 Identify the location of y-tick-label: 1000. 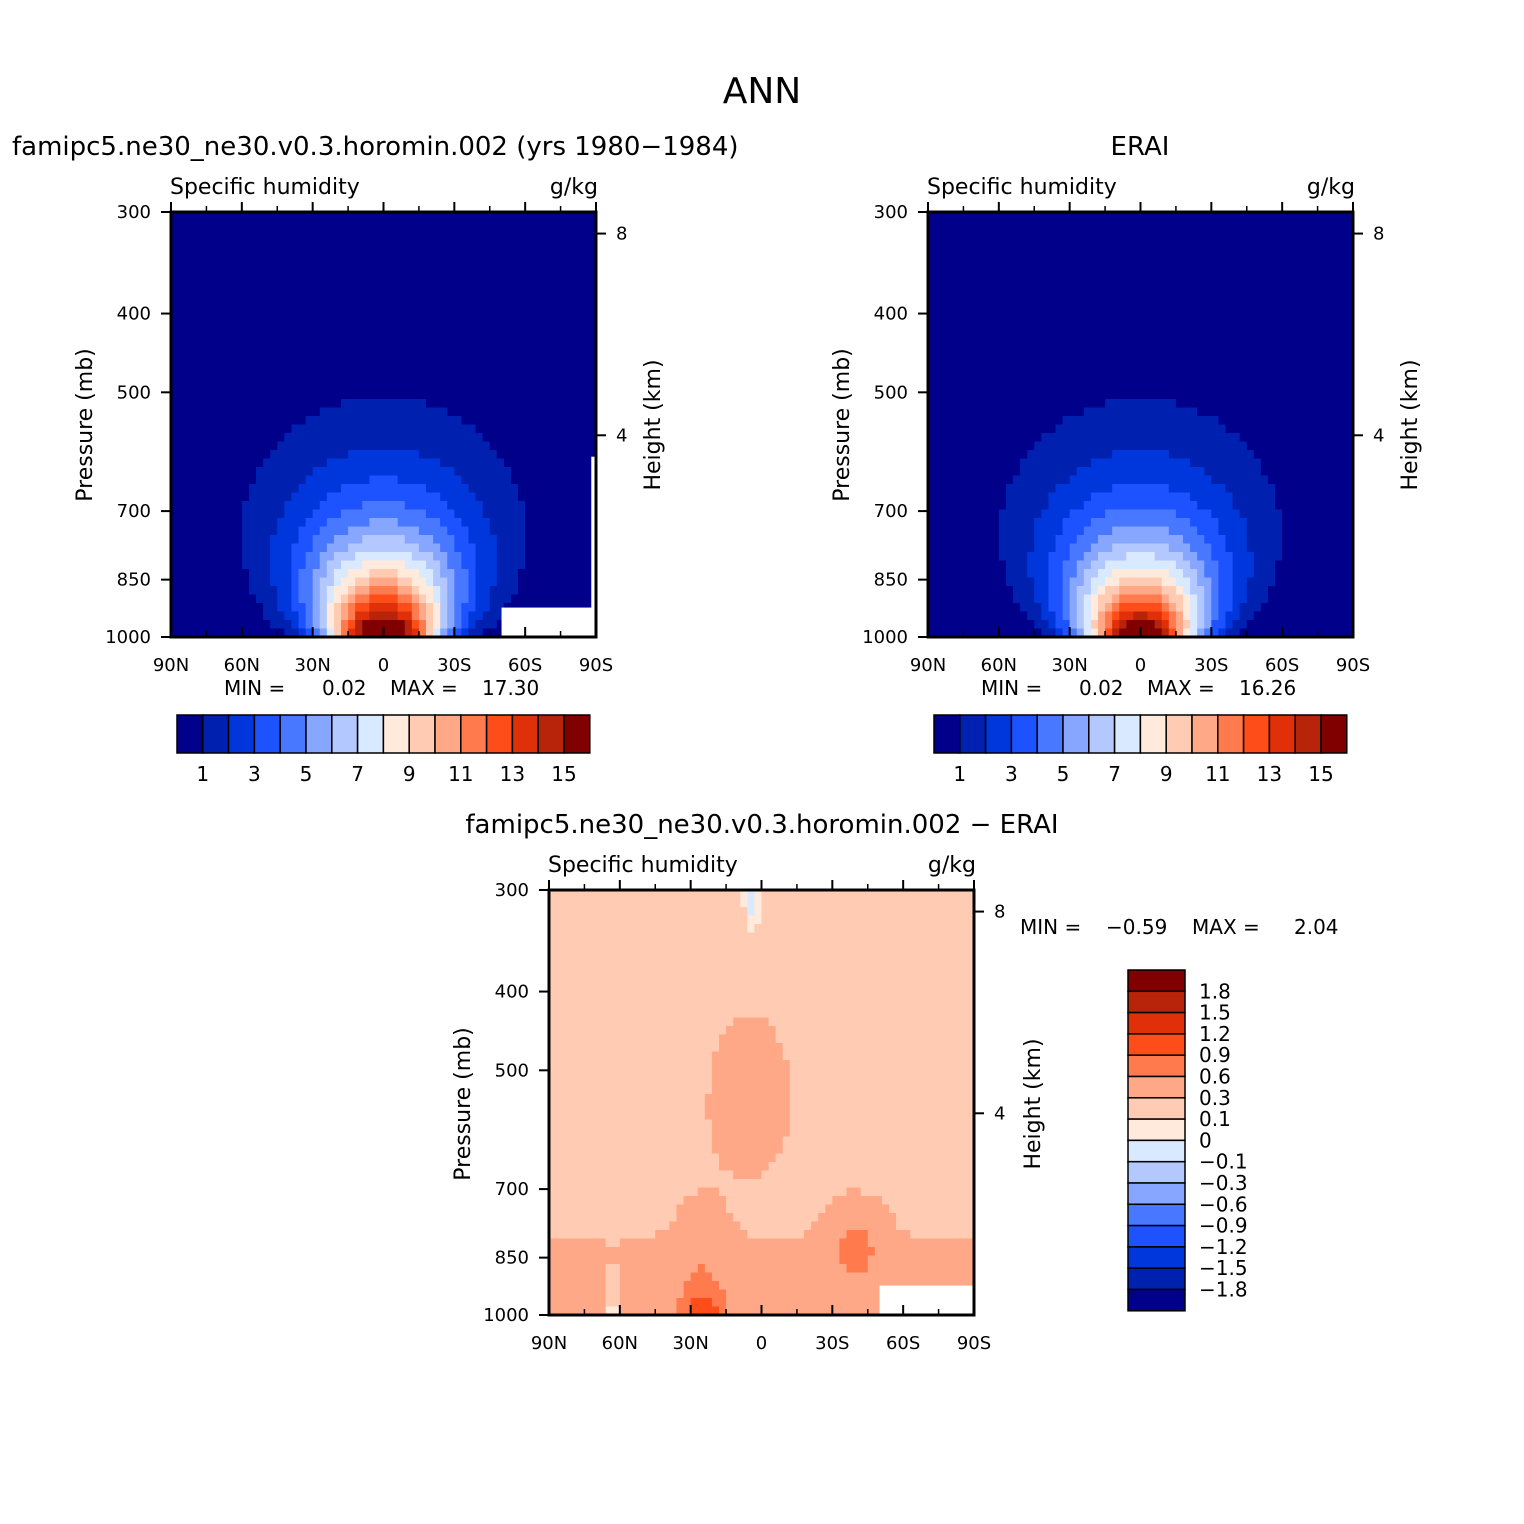
(128, 637).